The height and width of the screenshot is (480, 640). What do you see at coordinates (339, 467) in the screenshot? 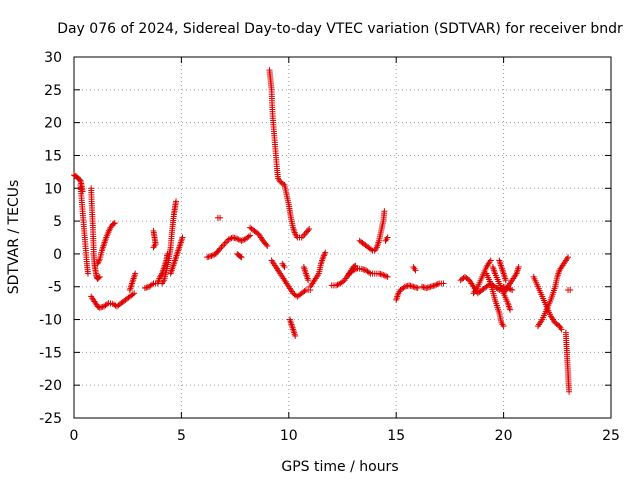
I see `x-axis-label: GPS time / hours` at bounding box center [339, 467].